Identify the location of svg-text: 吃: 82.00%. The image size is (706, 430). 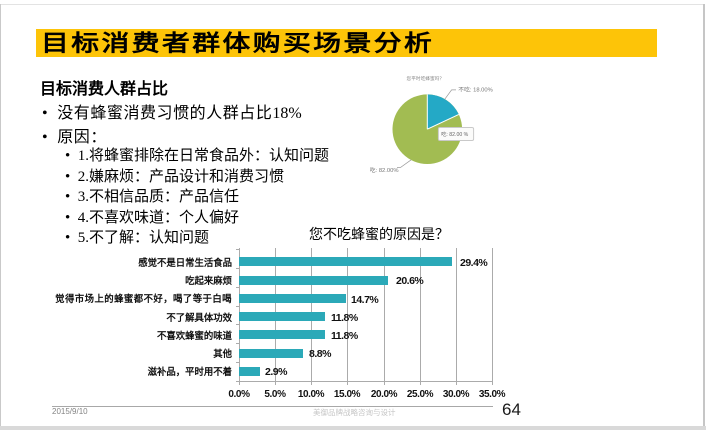
(384, 170).